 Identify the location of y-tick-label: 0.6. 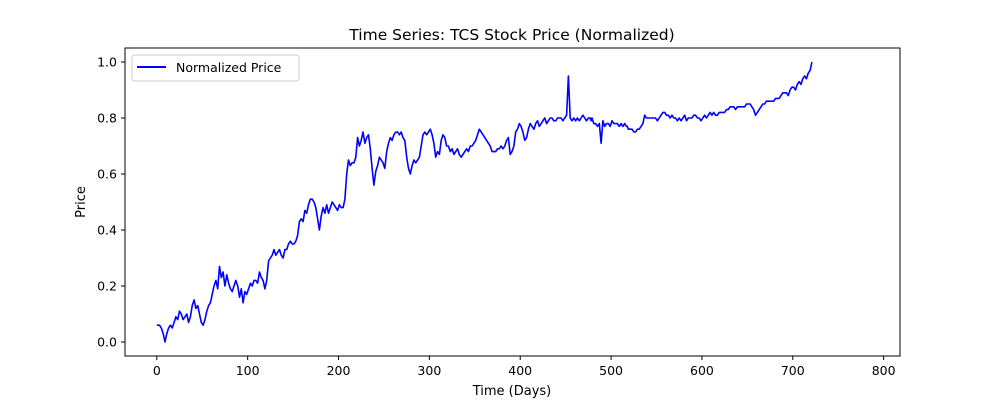
(107, 174).